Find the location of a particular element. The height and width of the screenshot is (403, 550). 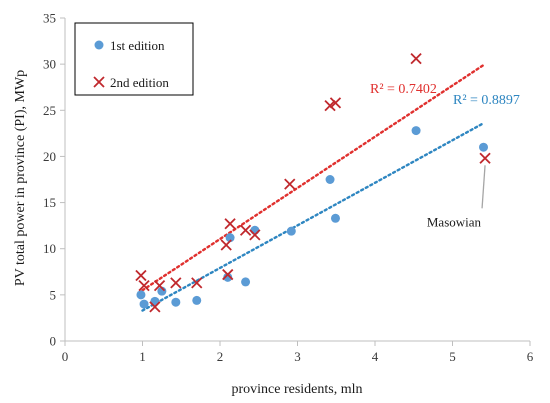

legend-label-series-2: 2nd edition is located at coordinates (139, 82).